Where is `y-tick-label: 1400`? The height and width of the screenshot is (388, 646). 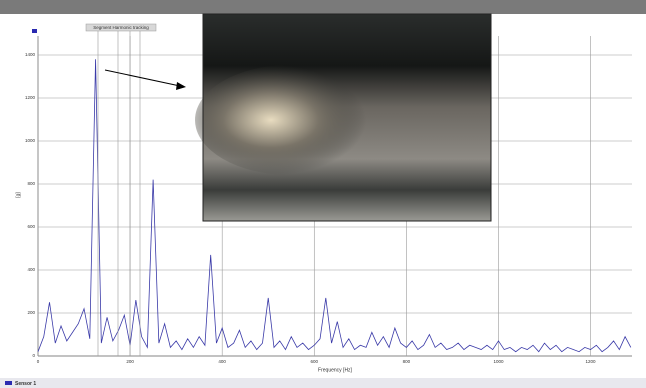
y-tick-label: 1400 is located at coordinates (30, 54).